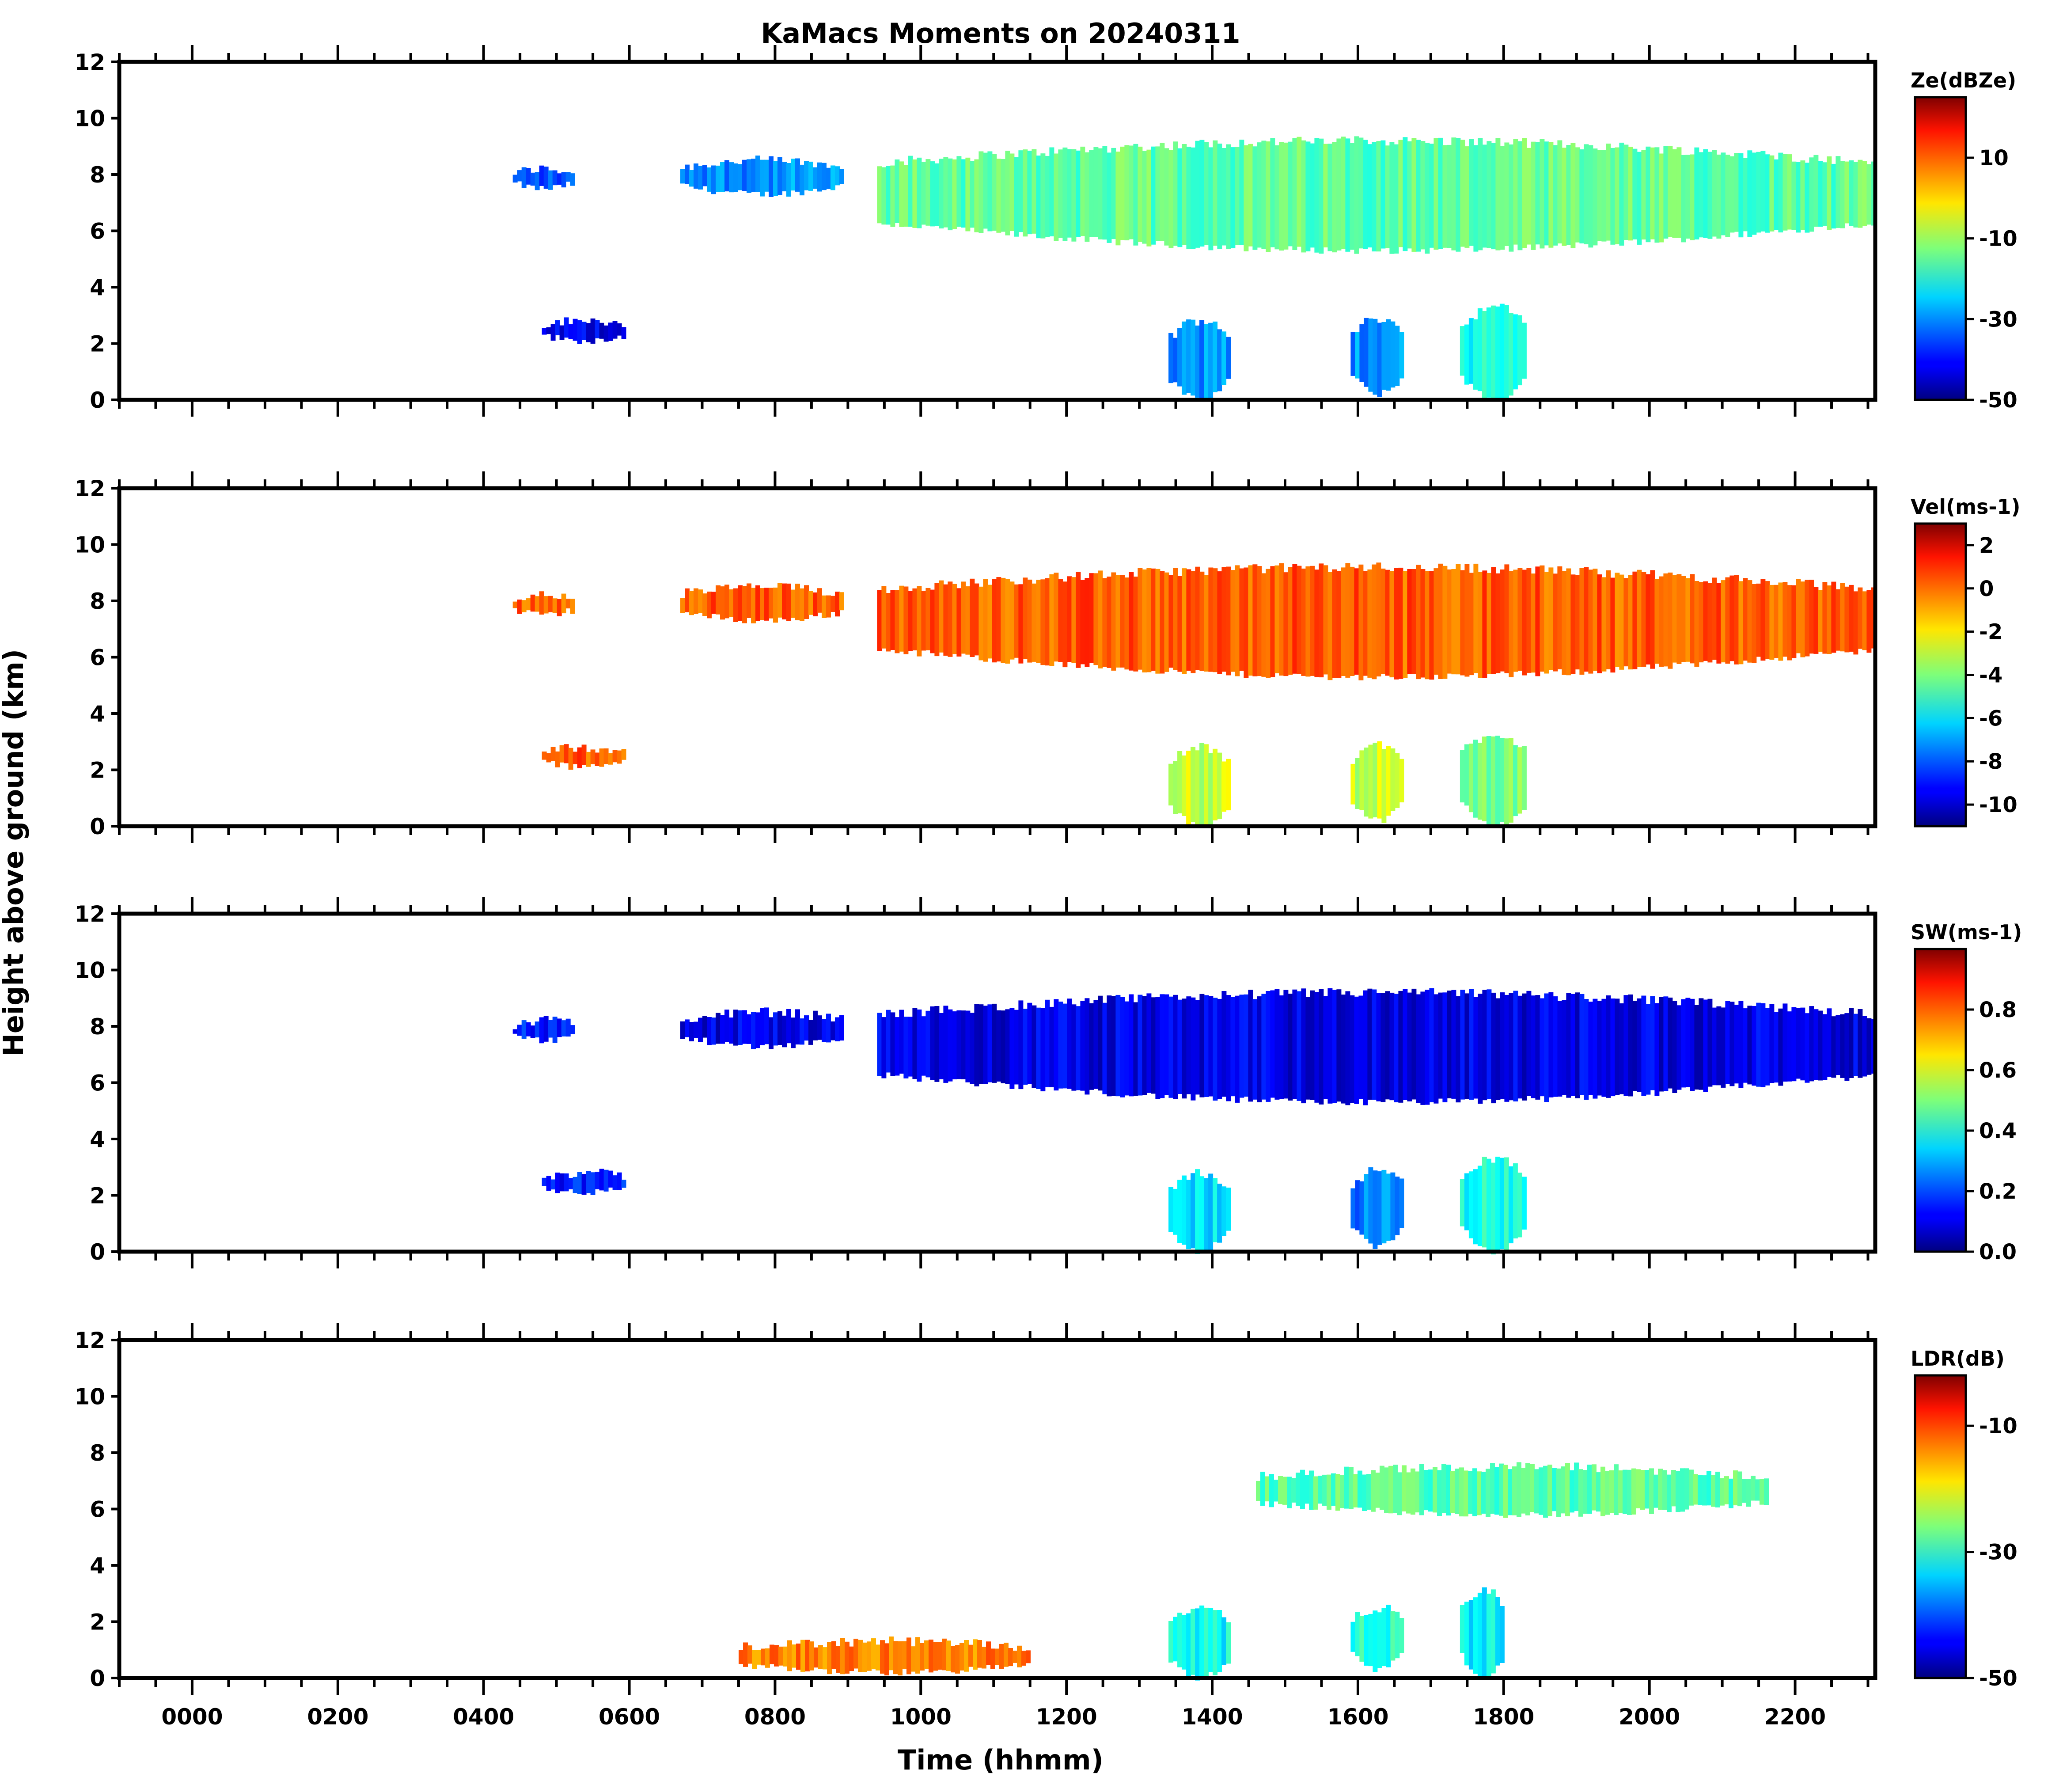  Describe the element at coordinates (1001, 1760) in the screenshot. I see `x-axis-label: Time (hhmm)` at that location.